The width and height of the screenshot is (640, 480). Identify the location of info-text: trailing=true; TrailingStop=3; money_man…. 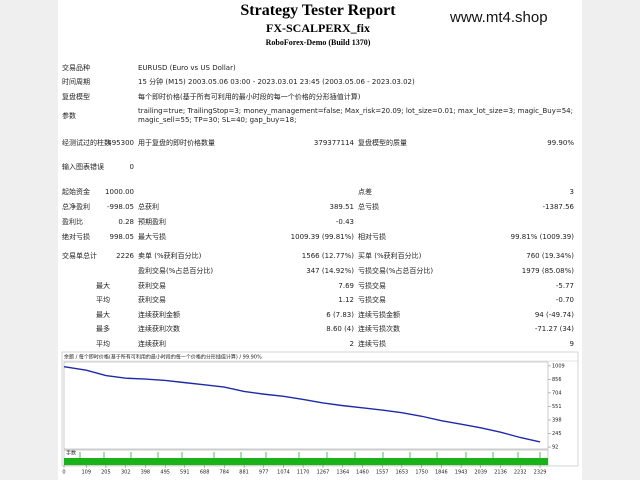
(355, 115).